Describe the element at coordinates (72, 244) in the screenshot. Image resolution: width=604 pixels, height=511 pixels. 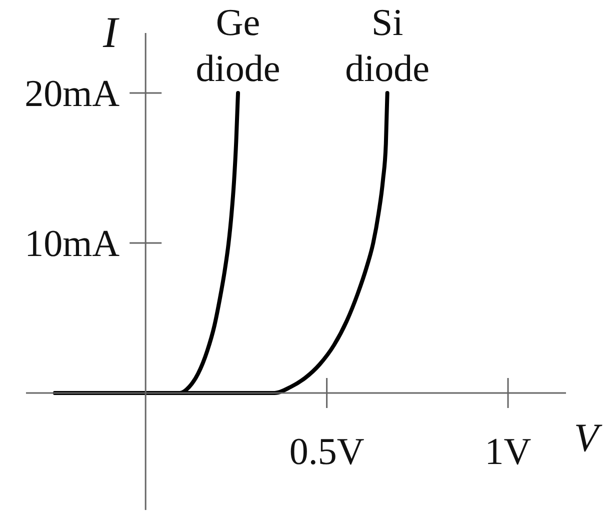
I see `y-tick-label: 10mA` at that location.